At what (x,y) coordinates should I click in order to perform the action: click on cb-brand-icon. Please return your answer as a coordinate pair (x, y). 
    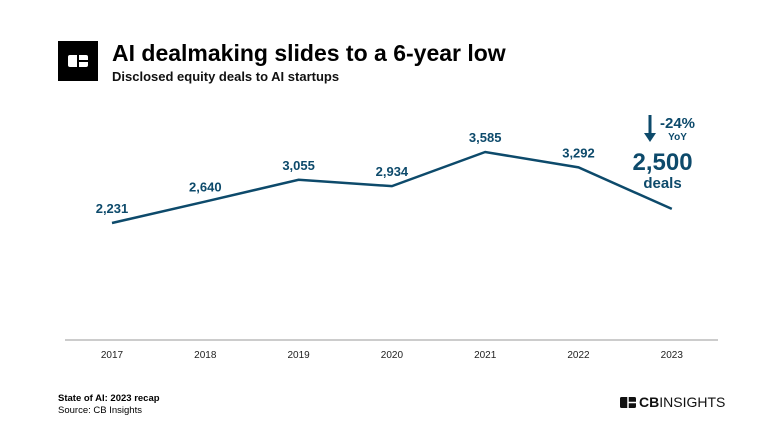
    Looking at the image, I should click on (628, 402).